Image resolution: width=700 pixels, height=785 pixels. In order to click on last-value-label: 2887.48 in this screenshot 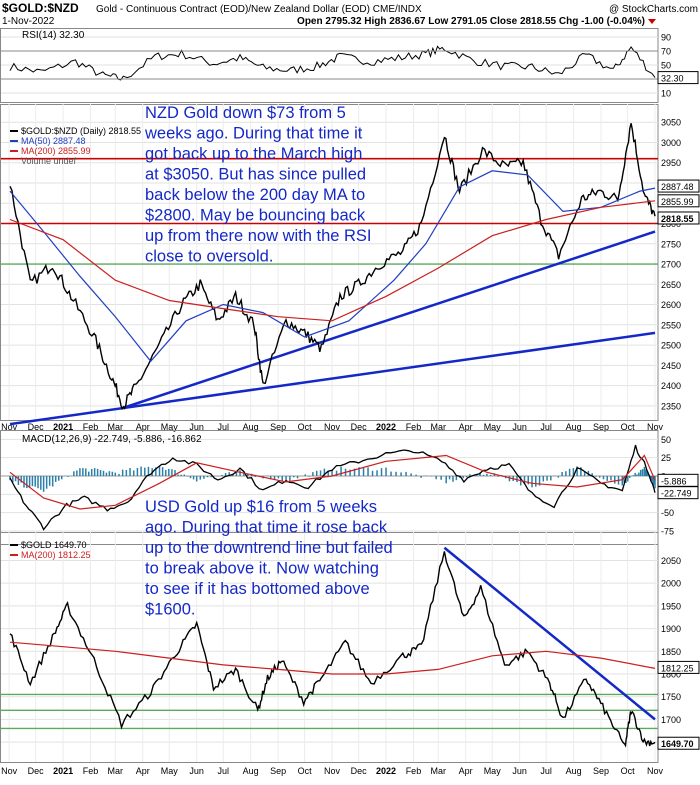, I will do `click(677, 187)`.